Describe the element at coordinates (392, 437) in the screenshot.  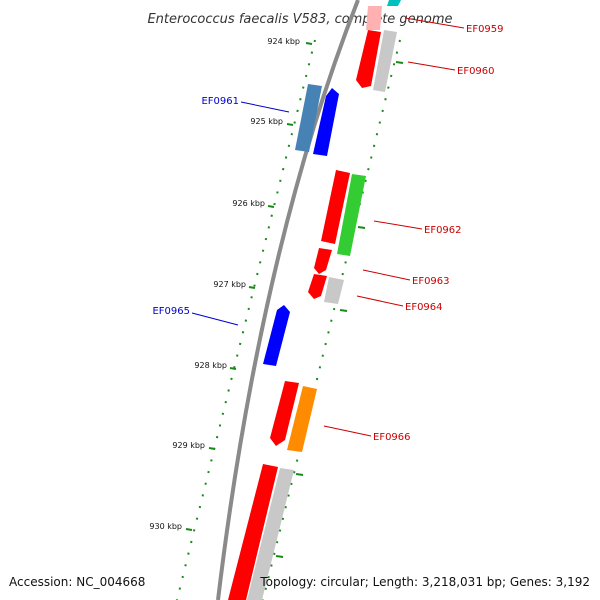
I see `gene-label-ef0966: EF0966` at that location.